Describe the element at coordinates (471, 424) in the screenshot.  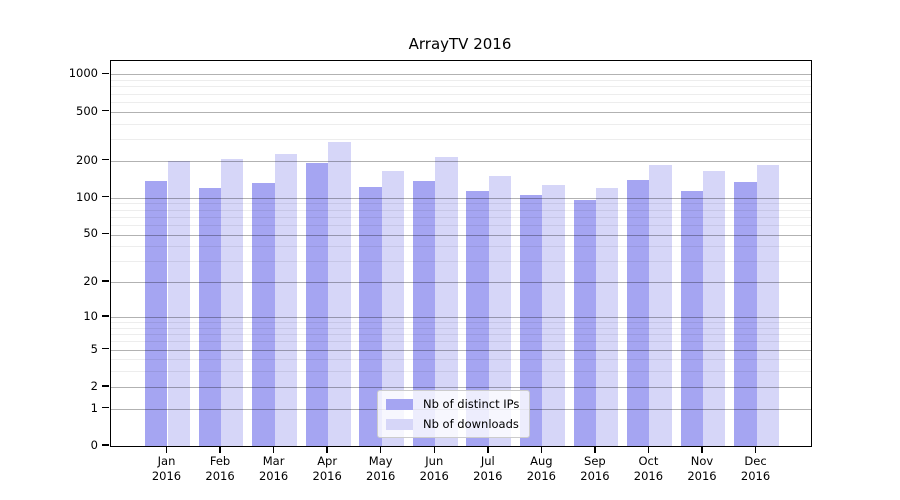
I see `legend-label: Nb of downloads` at that location.